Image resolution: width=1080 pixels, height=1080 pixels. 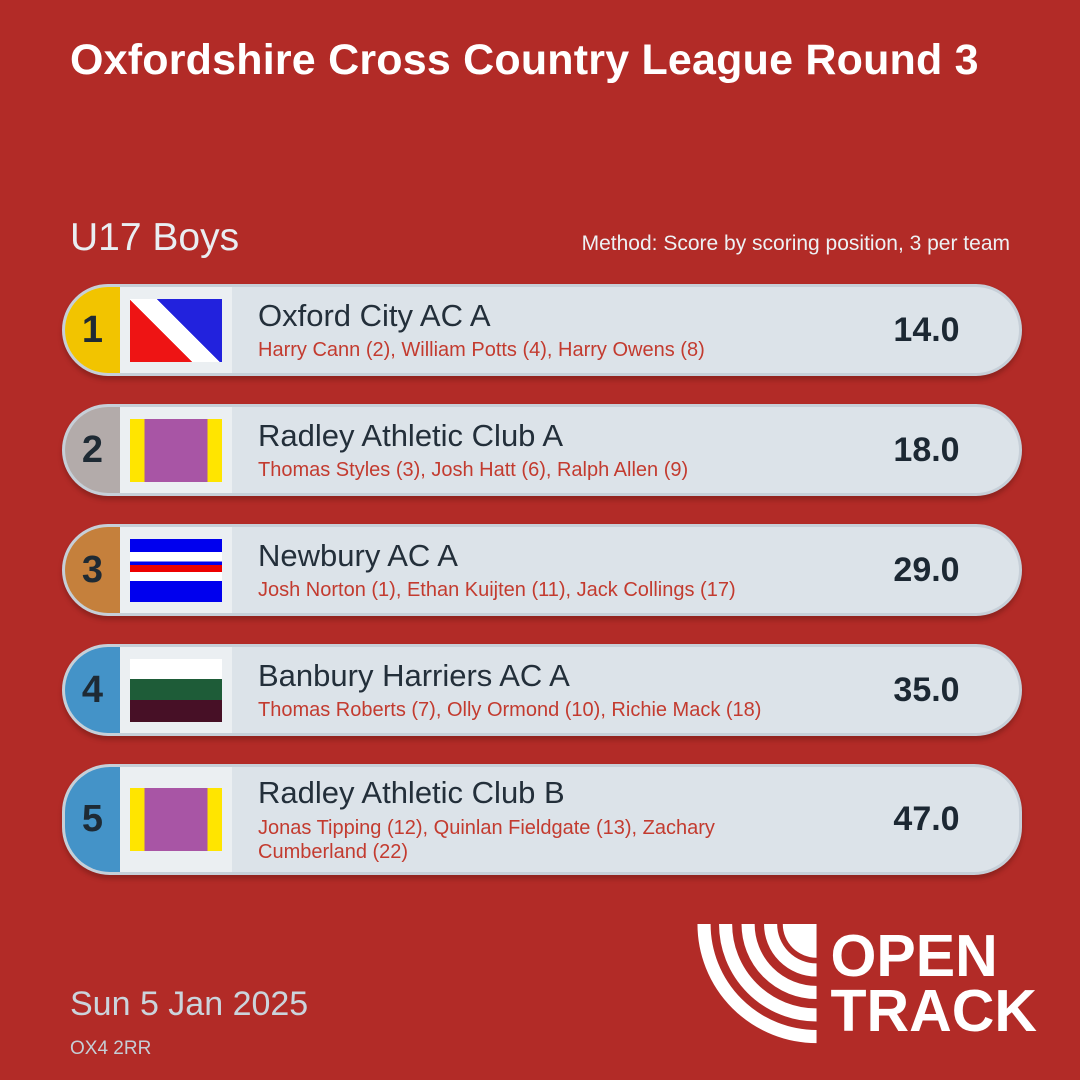 I want to click on opentrack-wordmark: OPEN TRACK, so click(x=933, y=983).